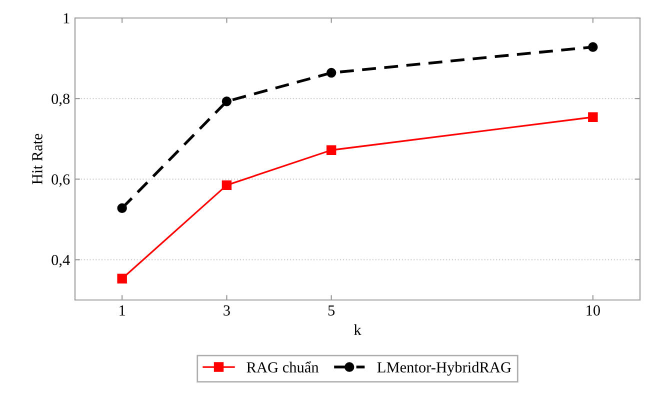 This screenshot has width=646, height=402. Describe the element at coordinates (61, 180) in the screenshot. I see `y-tick-label: 0,6` at that location.